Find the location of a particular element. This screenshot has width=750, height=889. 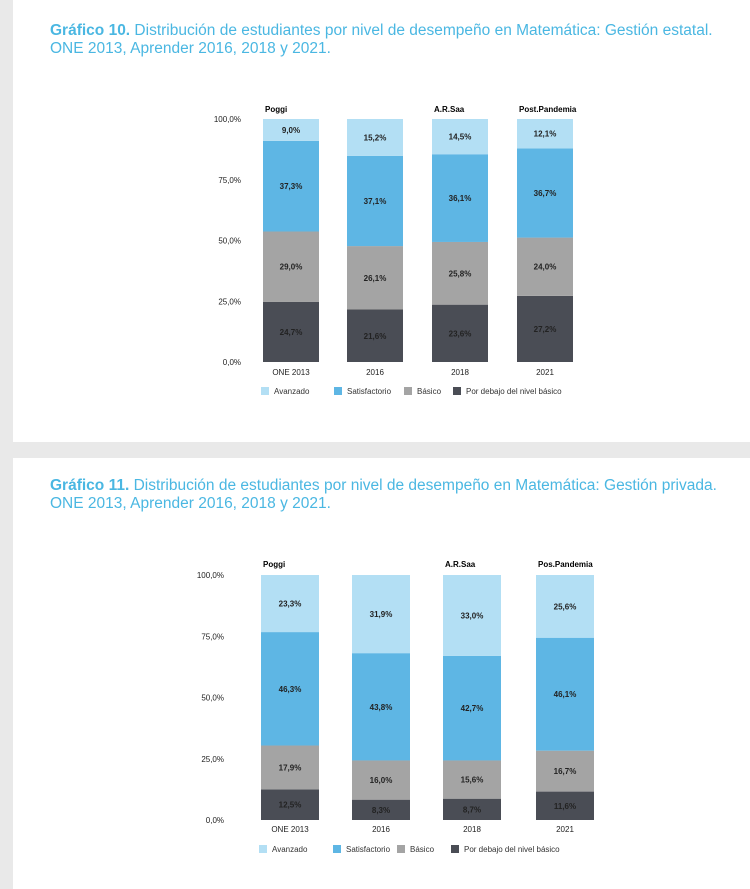

x-tick-label: ONE 2013 is located at coordinates (290, 829).